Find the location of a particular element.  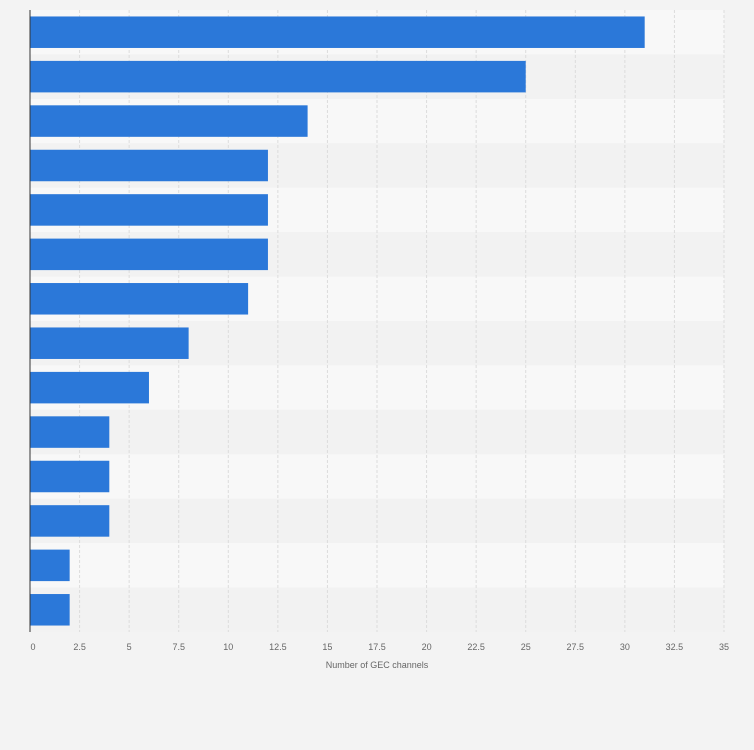

x-tick-labels: 0 2.5 5 7.5 10 12.5 15 17.5 20 22.5 25 27.5 30 32.5 35 is located at coordinates (379, 647).